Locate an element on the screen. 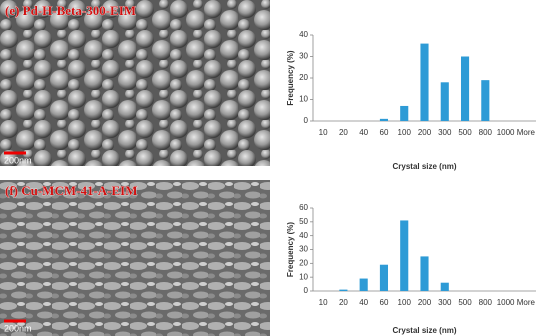  panel-label: (e) Pd-H-Beta-300-EIM is located at coordinates (70, 10).